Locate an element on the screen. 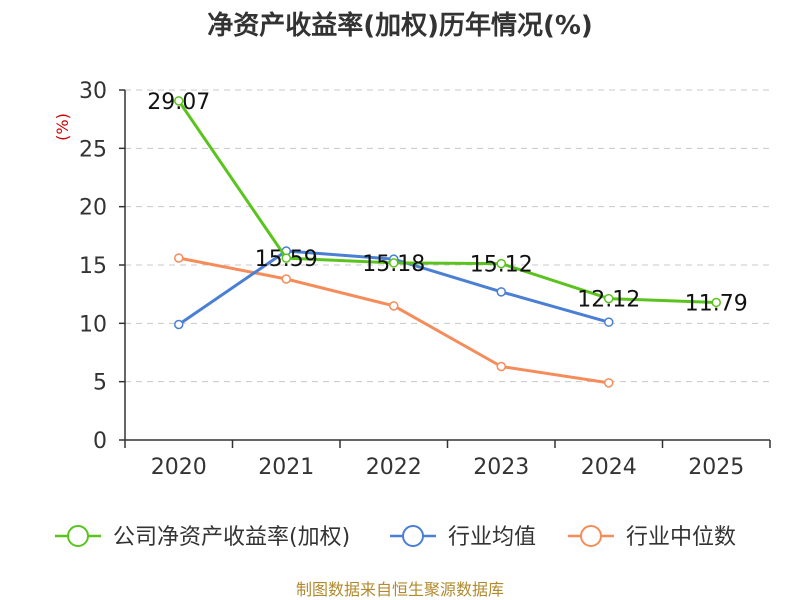  data-label: 15.59 is located at coordinates (286, 259).